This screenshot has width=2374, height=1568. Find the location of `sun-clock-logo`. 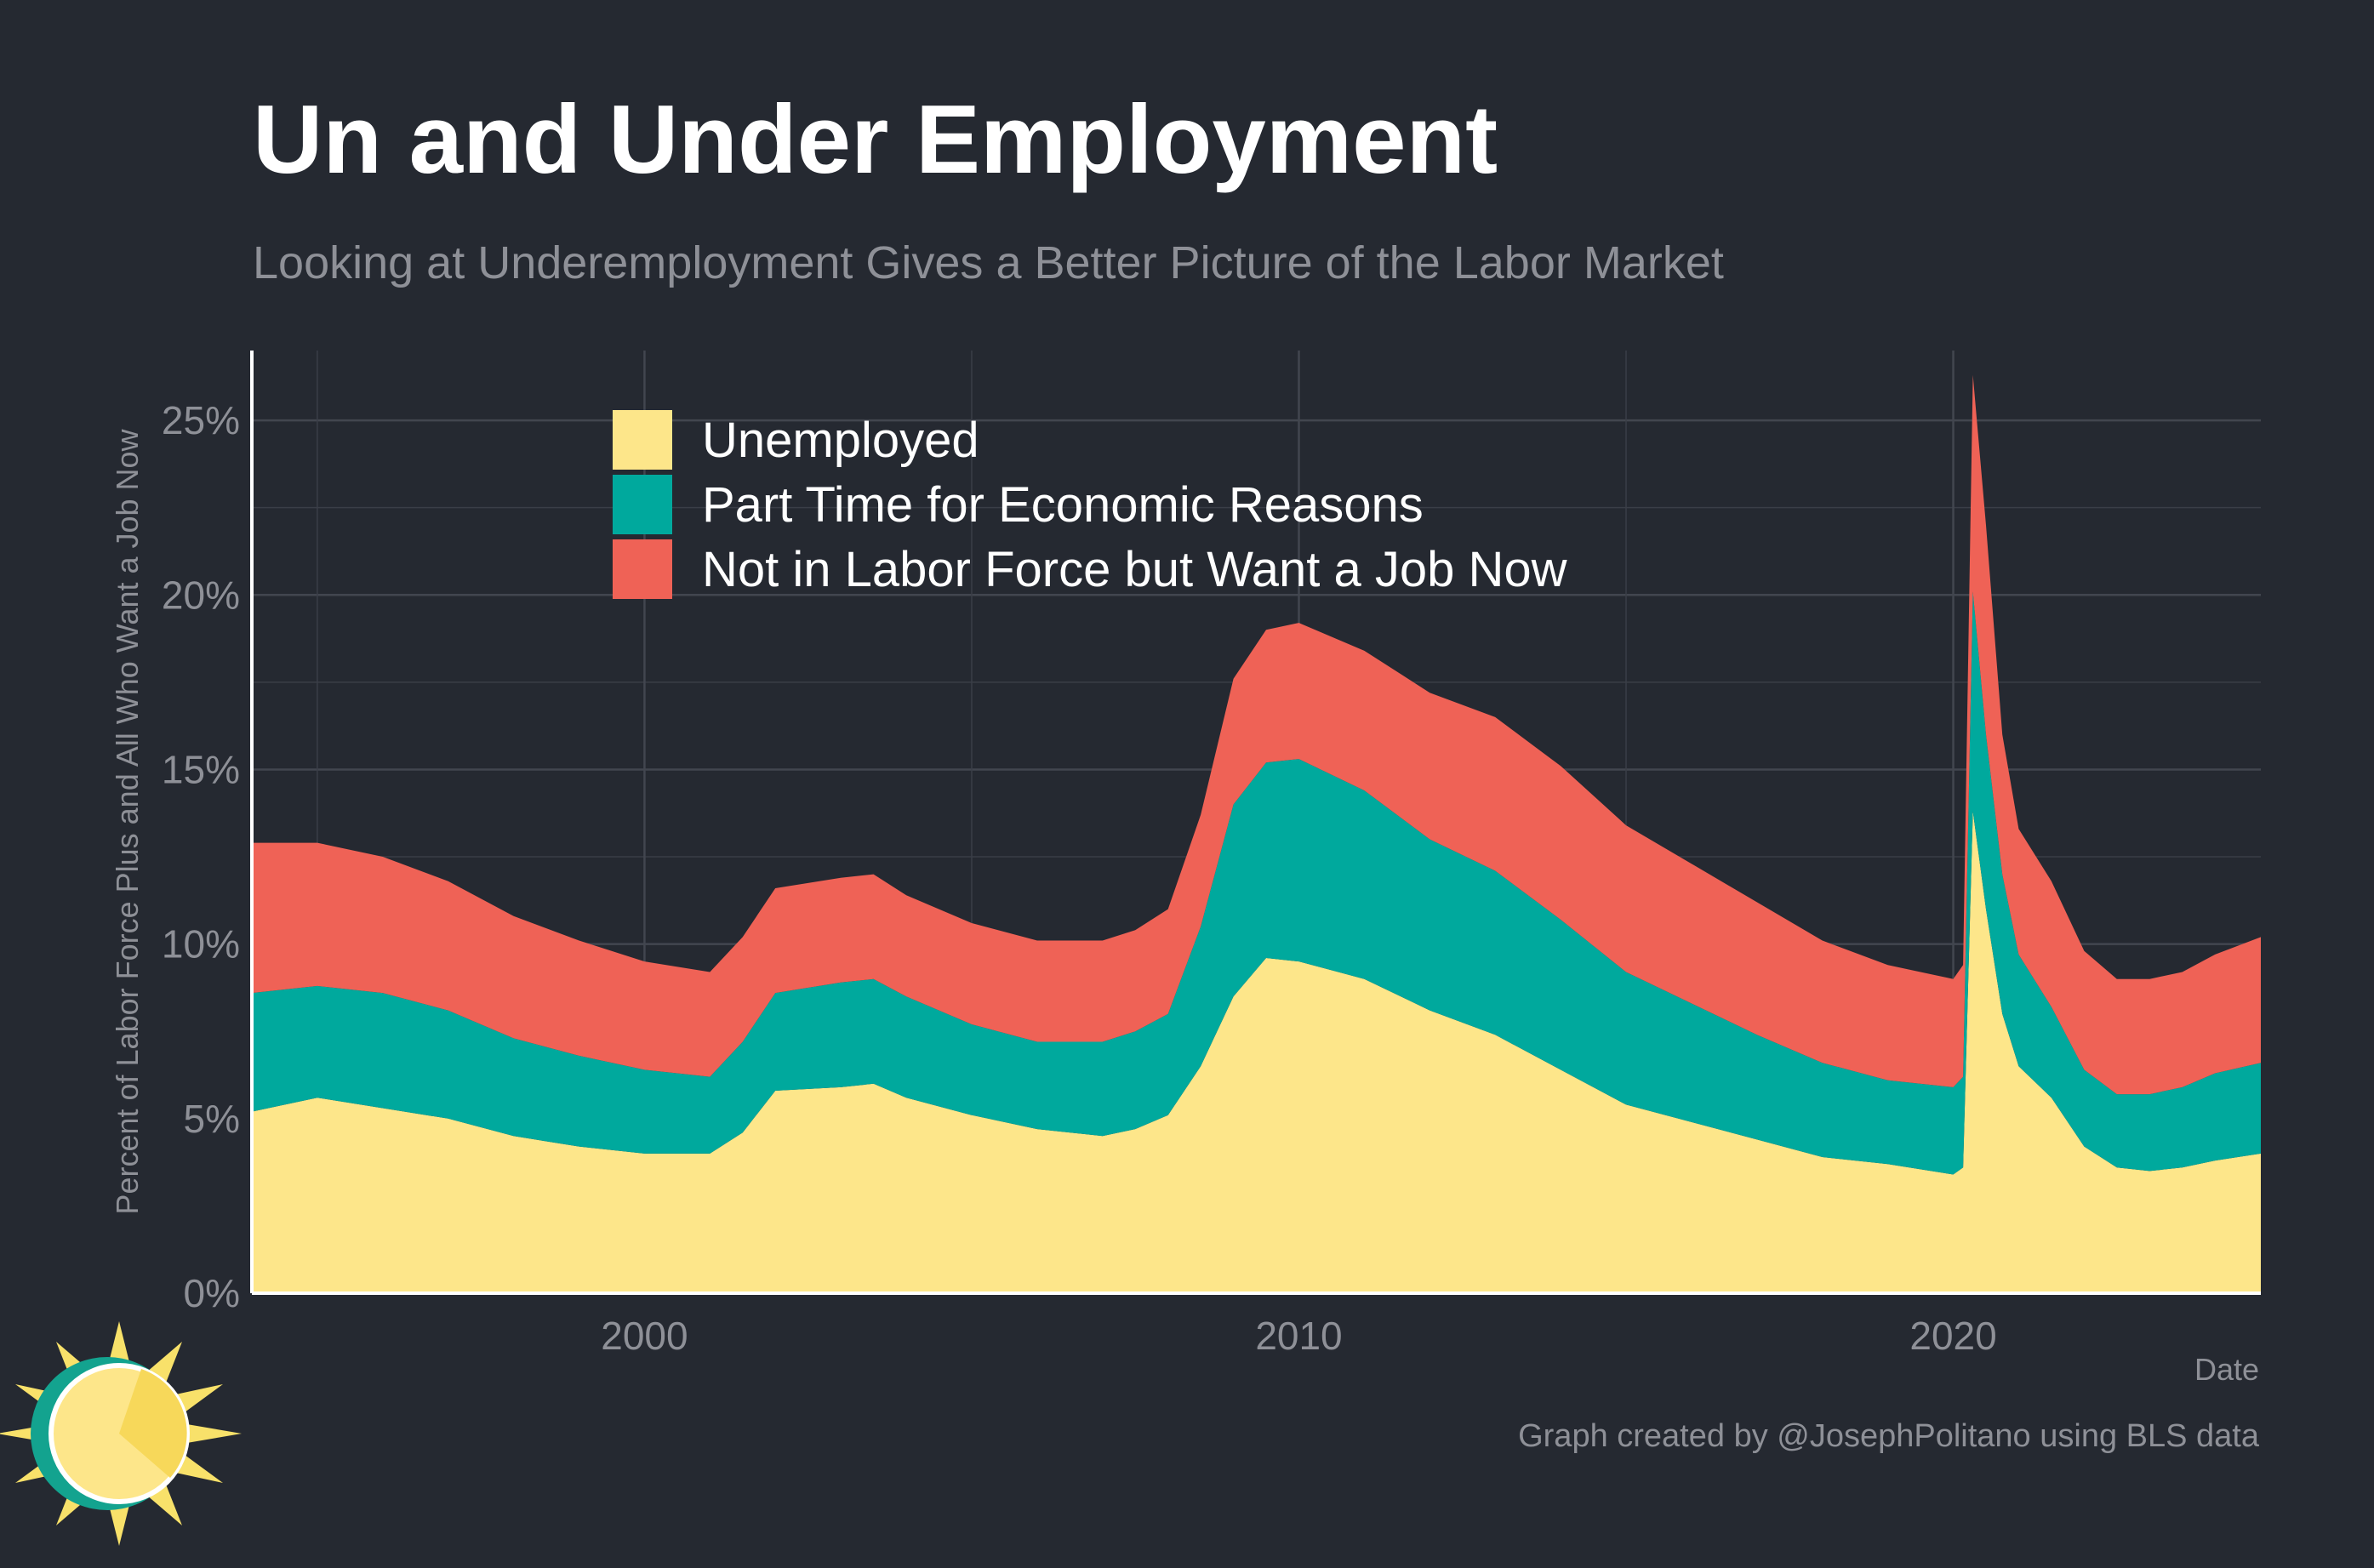

sun-clock-logo is located at coordinates (121, 1433).